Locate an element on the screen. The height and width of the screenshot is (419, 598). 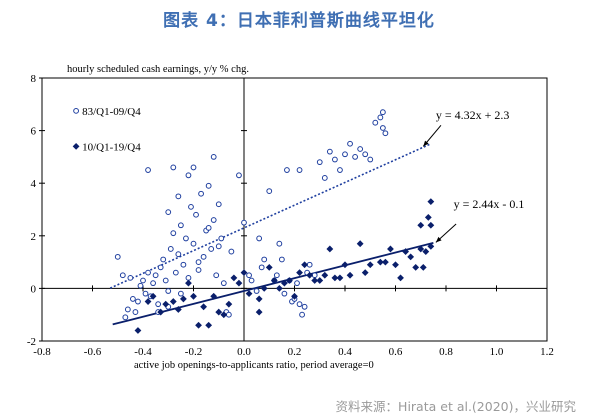
trendline-equation-2: y = 2.44x - 0.1 is located at coordinates (489, 204).